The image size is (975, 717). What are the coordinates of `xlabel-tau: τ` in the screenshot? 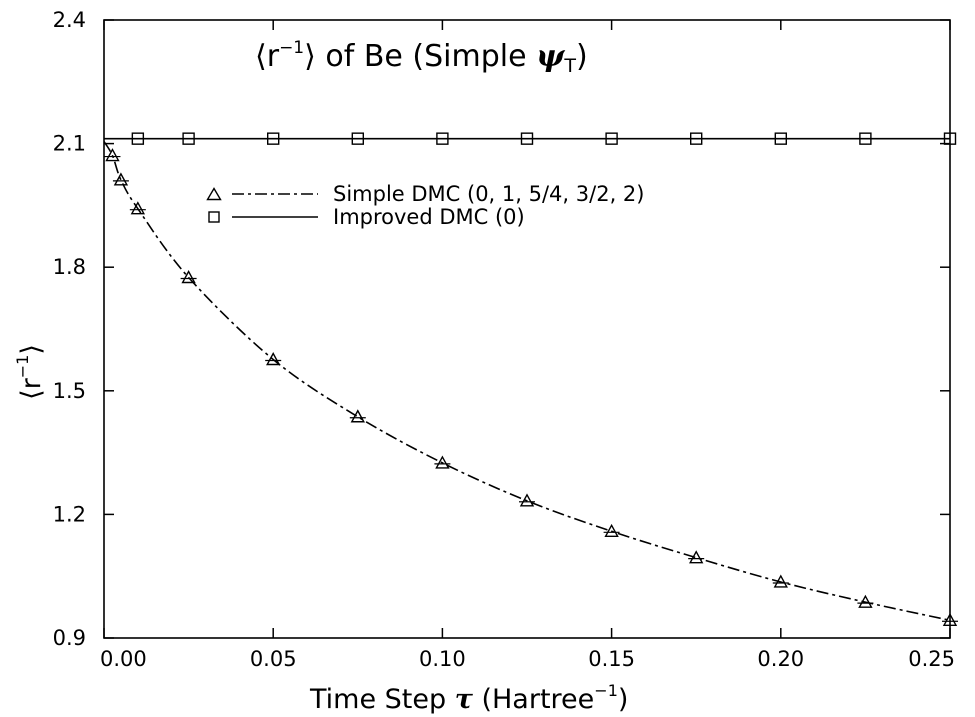 It's located at (464, 699).